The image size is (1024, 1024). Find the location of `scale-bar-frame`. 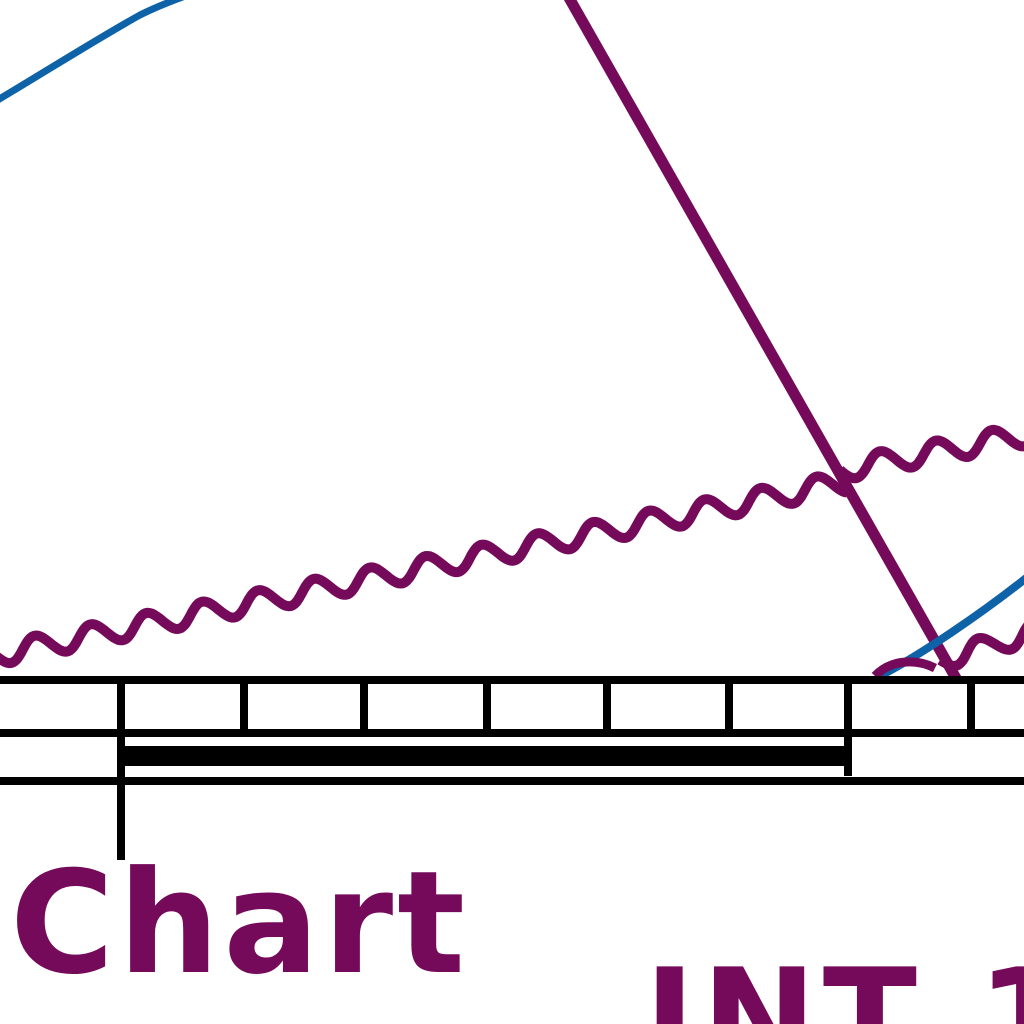

scale-bar-frame is located at coordinates (512, 706).